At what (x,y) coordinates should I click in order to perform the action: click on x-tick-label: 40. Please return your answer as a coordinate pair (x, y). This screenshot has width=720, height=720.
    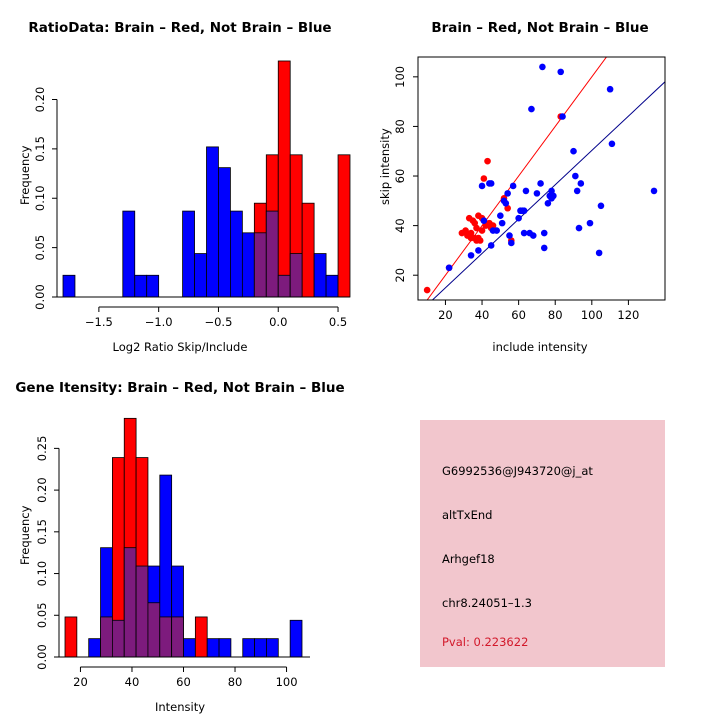
    Looking at the image, I should click on (132, 682).